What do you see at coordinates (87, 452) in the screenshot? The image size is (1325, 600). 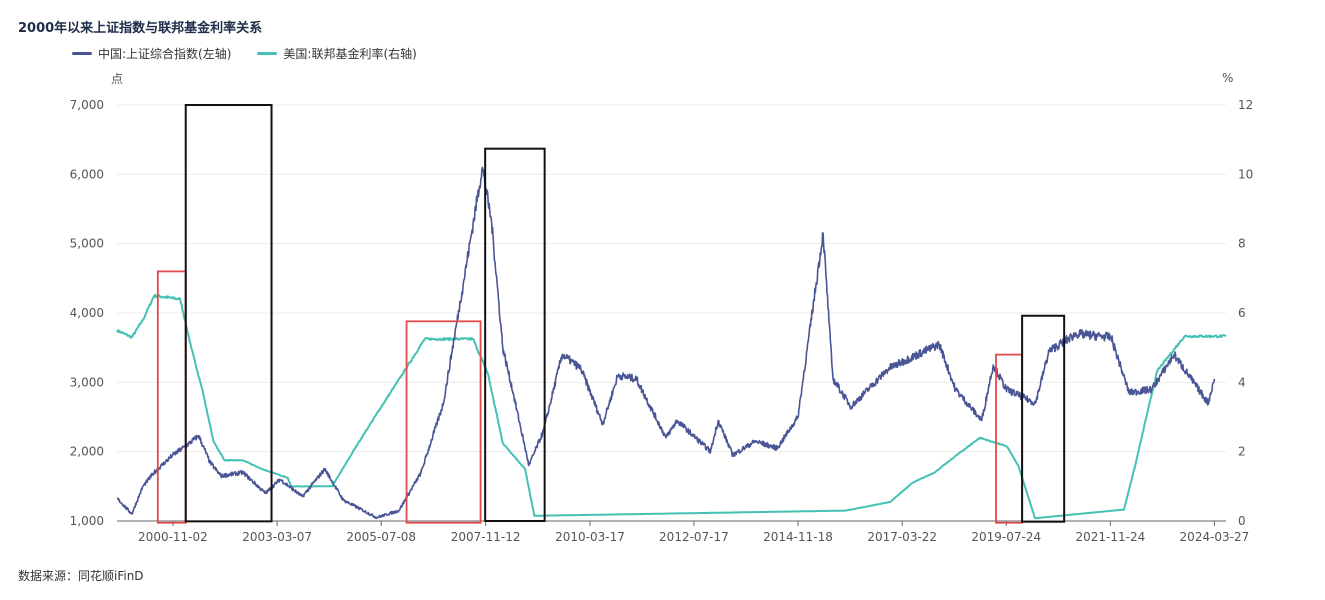 I see `y-left-tick-label: 2,000` at bounding box center [87, 452].